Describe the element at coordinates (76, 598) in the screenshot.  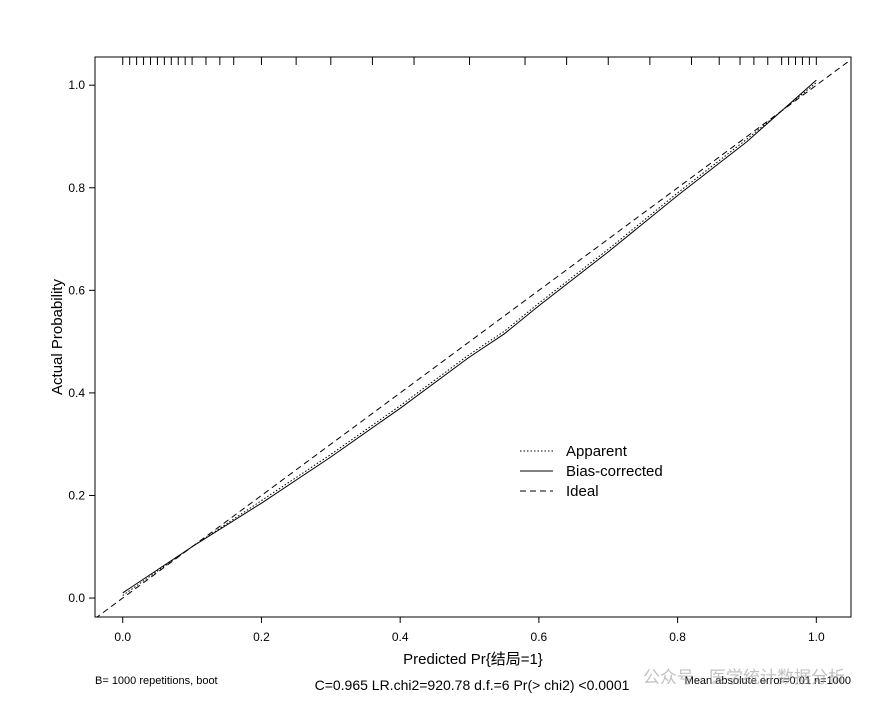
I see `y-tick-label: 0.0` at that location.